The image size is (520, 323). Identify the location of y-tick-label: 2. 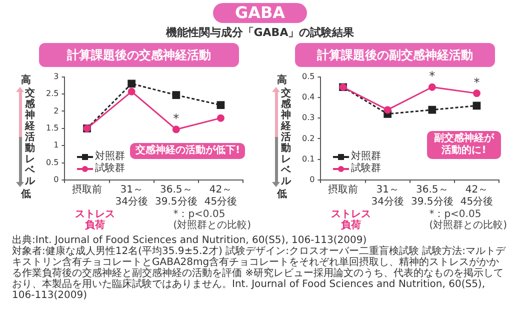
(56, 111).